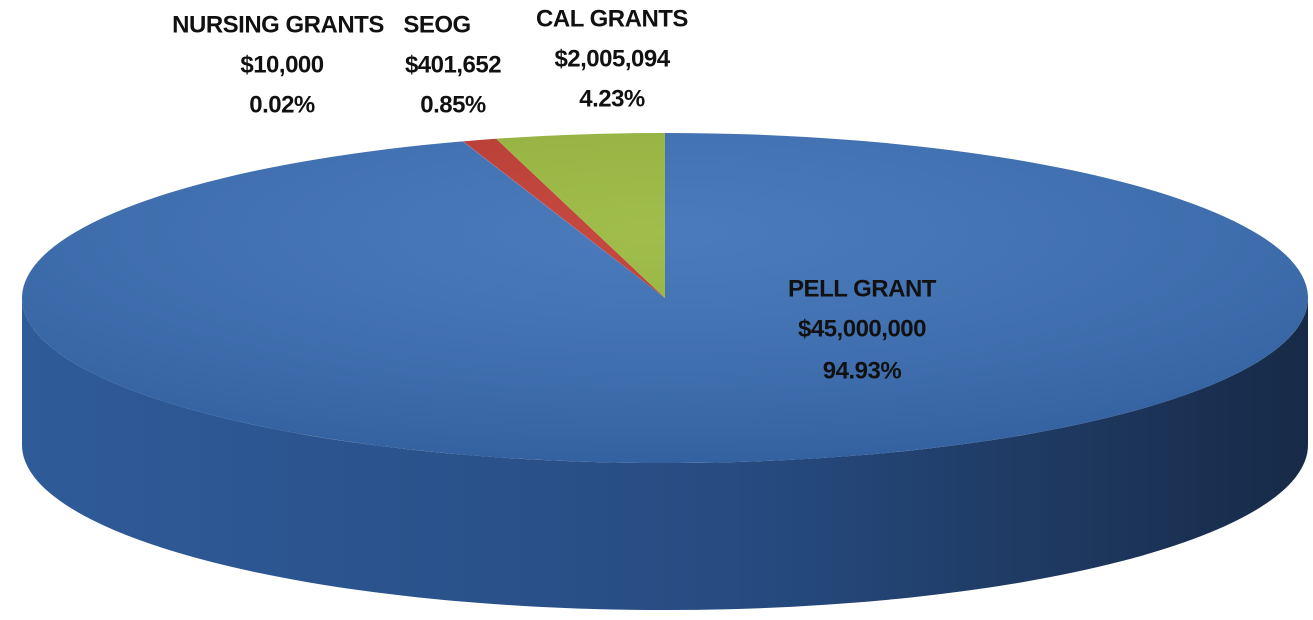 The height and width of the screenshot is (620, 1313). Describe the element at coordinates (612, 98) in the screenshot. I see `slice-label-percent: 4.23%` at that location.